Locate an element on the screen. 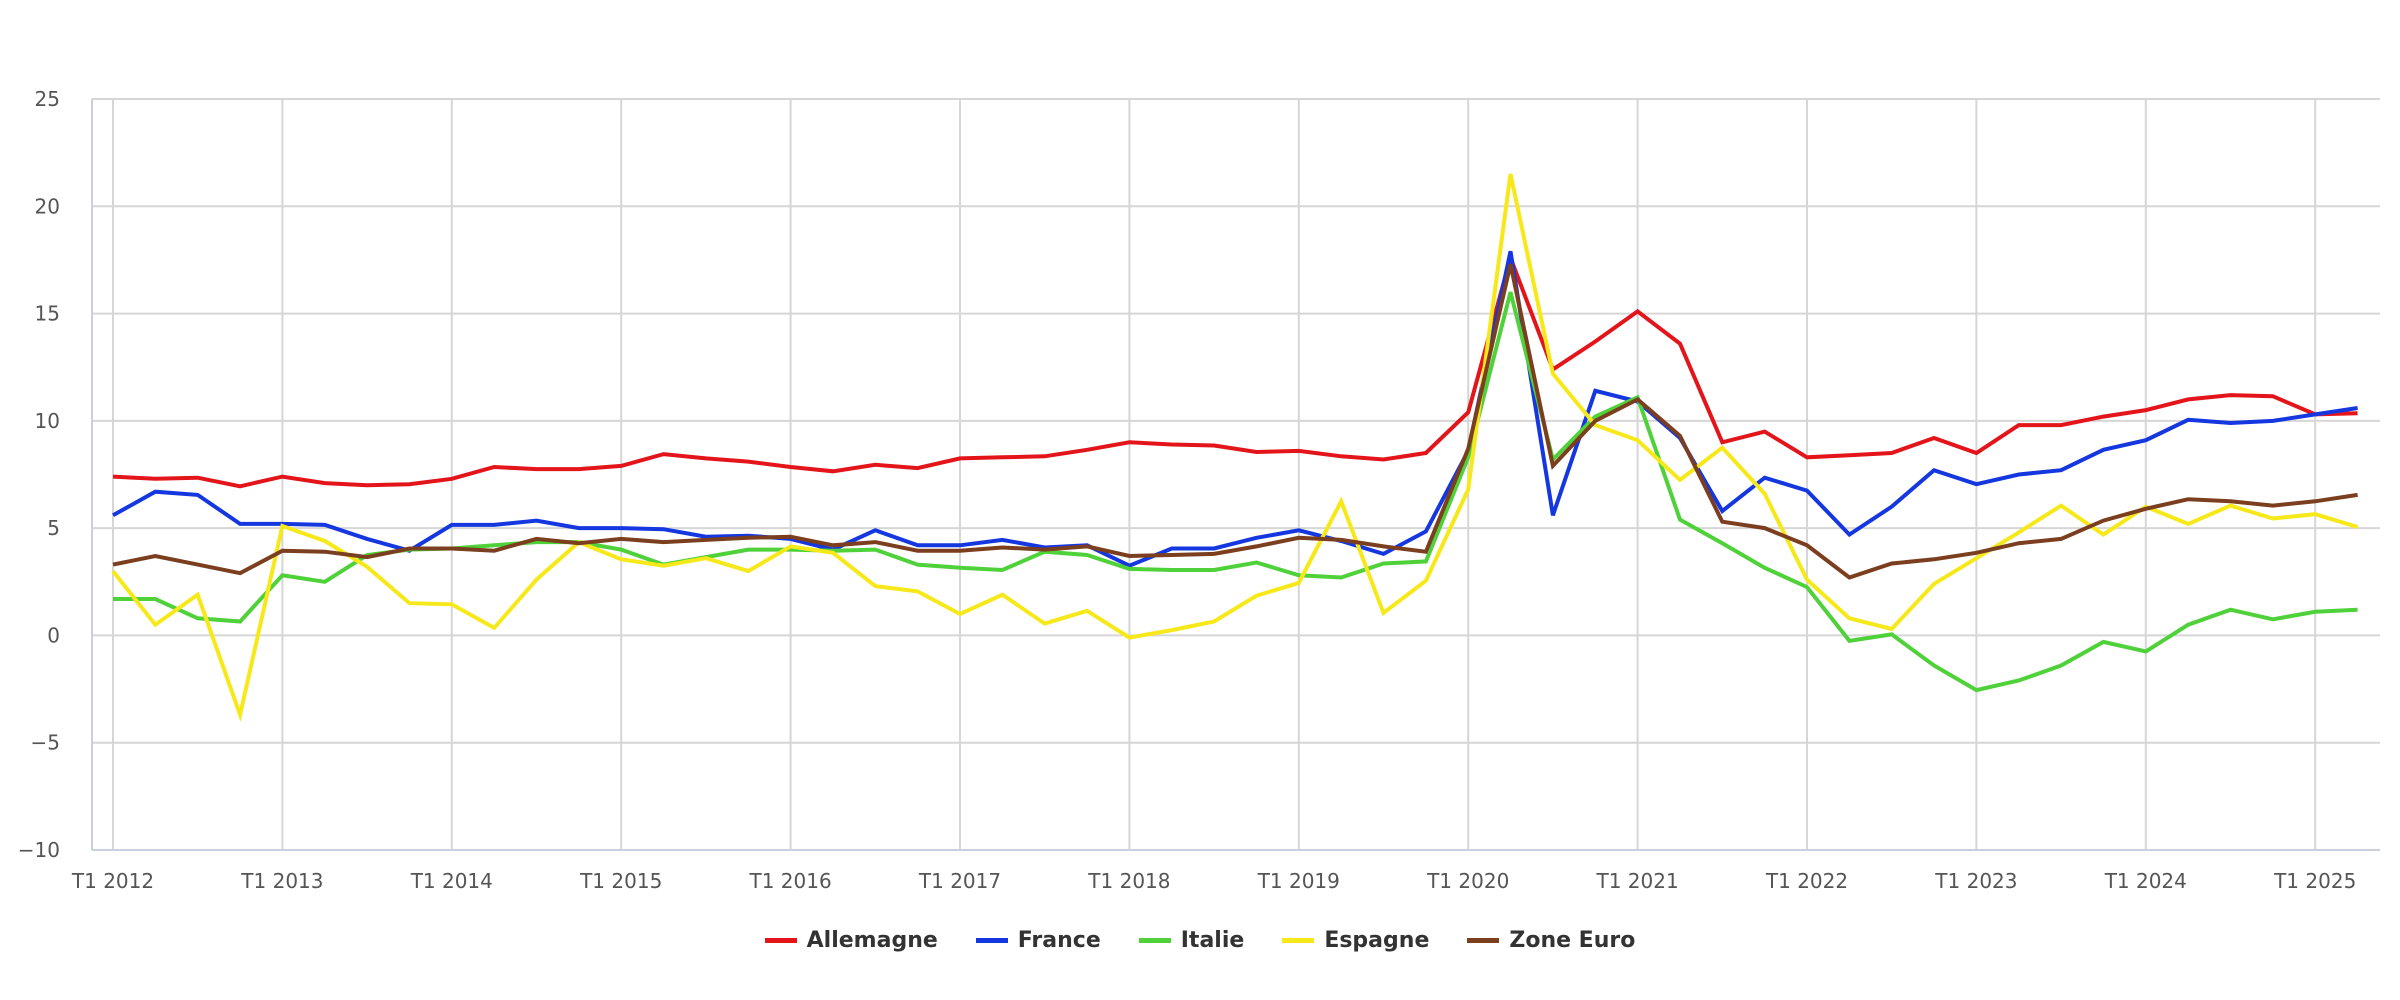  legend-item-espagne: Espagne is located at coordinates (1355, 940).